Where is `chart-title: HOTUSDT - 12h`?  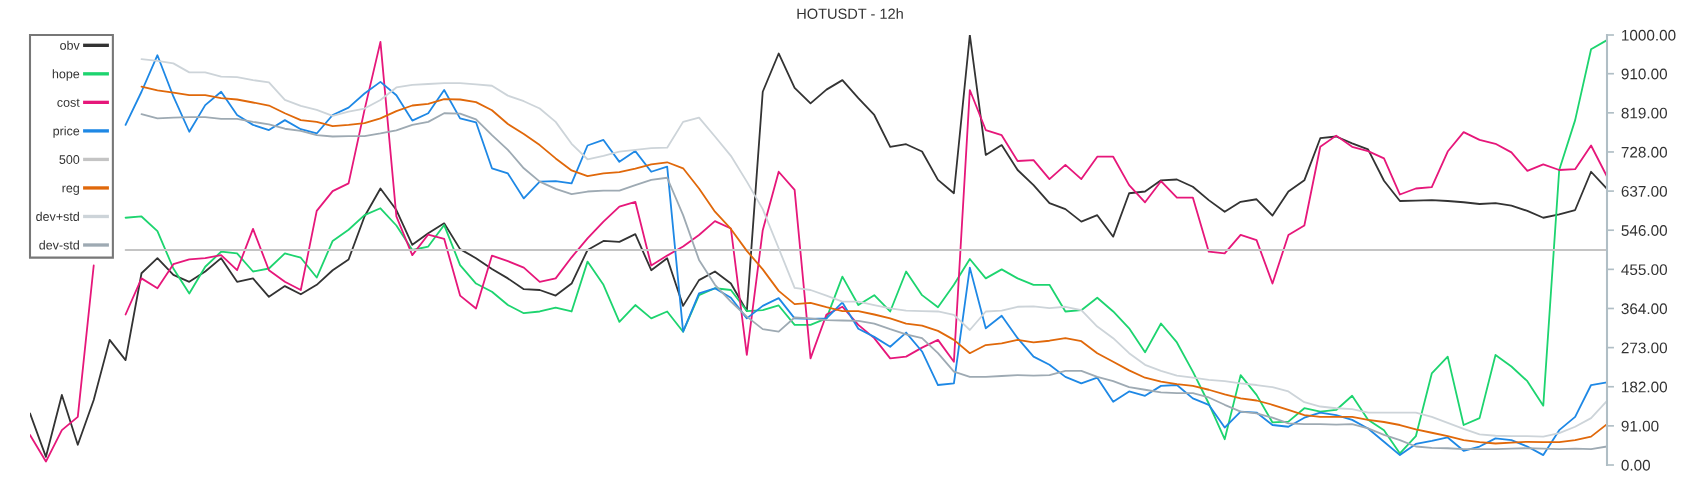
chart-title: HOTUSDT - 12h is located at coordinates (850, 13).